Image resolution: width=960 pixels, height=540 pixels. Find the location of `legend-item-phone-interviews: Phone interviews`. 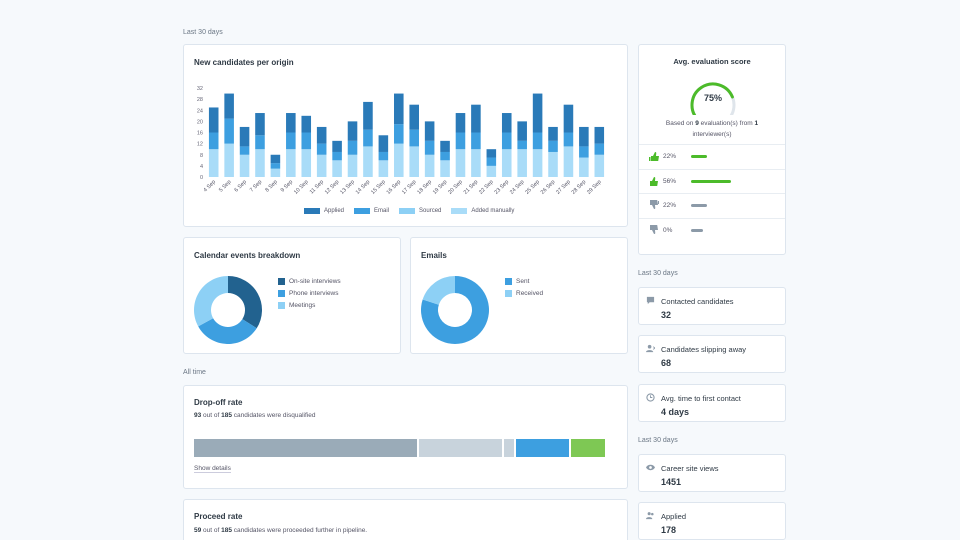

legend-item-phone-interviews: Phone interviews is located at coordinates (309, 293).